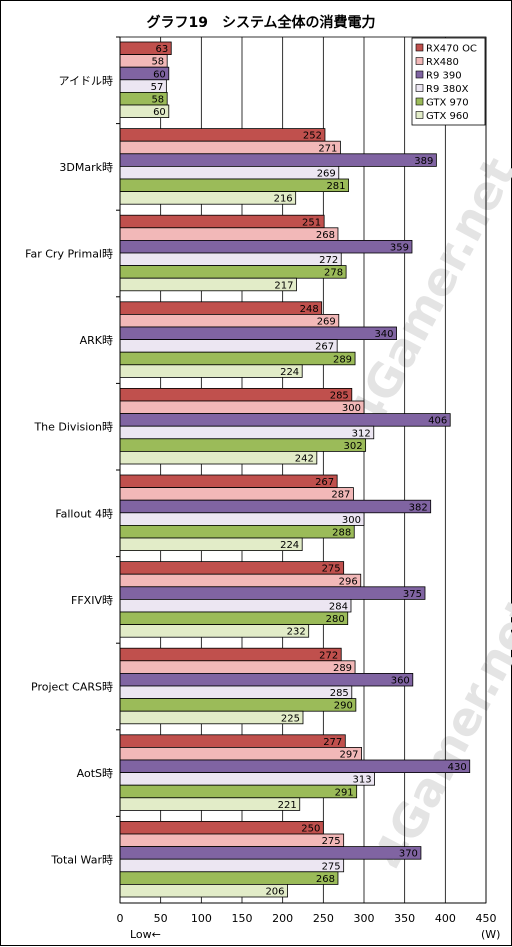 The height and width of the screenshot is (947, 512). I want to click on data-label: 370, so click(408, 854).